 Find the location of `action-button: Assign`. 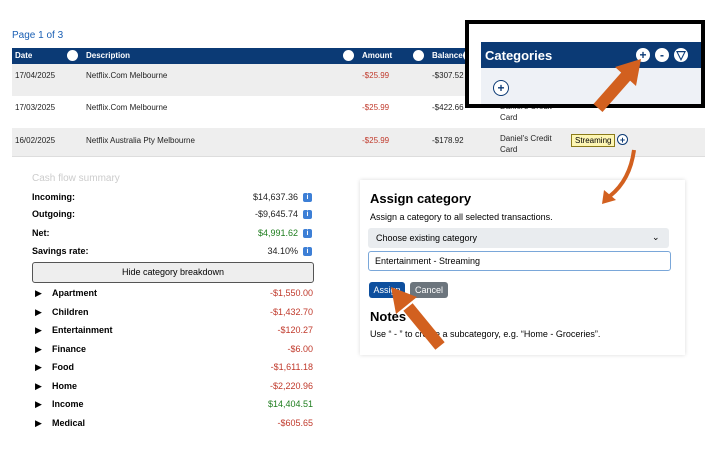

action-button: Assign is located at coordinates (387, 290).